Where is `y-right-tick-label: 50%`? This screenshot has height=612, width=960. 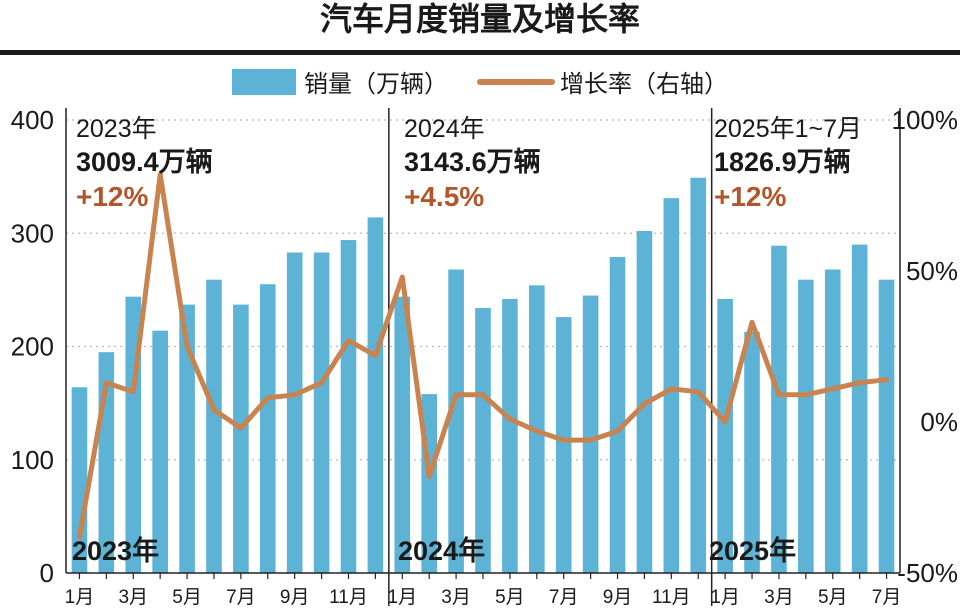
y-right-tick-label: 50% is located at coordinates (932, 271).